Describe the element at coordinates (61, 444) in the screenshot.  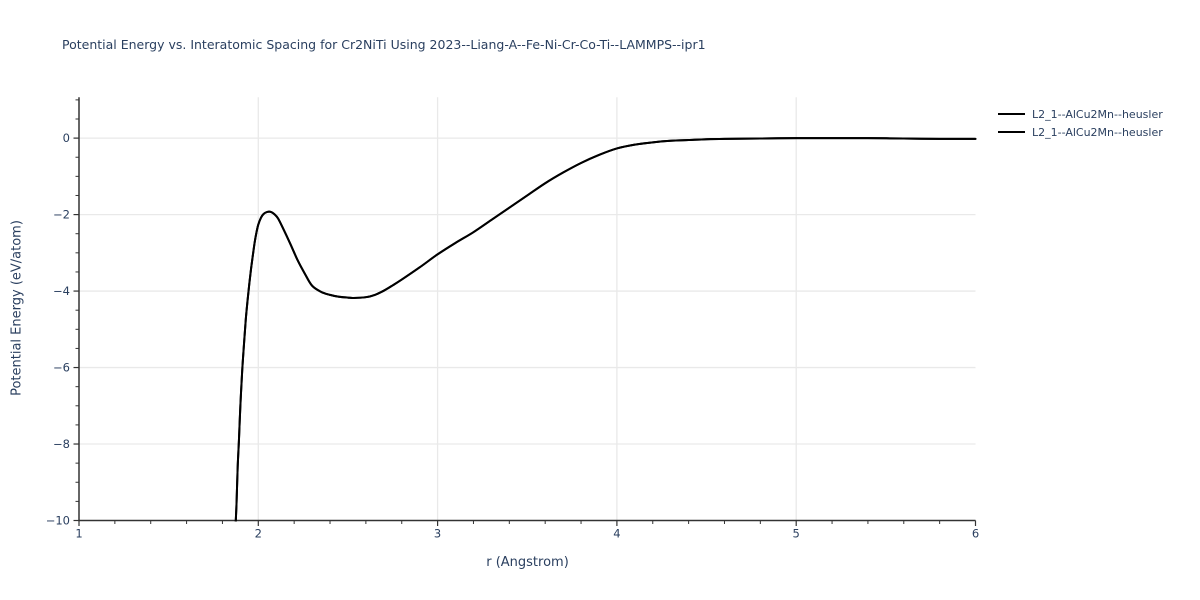
I see `y-tick-label: −8` at that location.